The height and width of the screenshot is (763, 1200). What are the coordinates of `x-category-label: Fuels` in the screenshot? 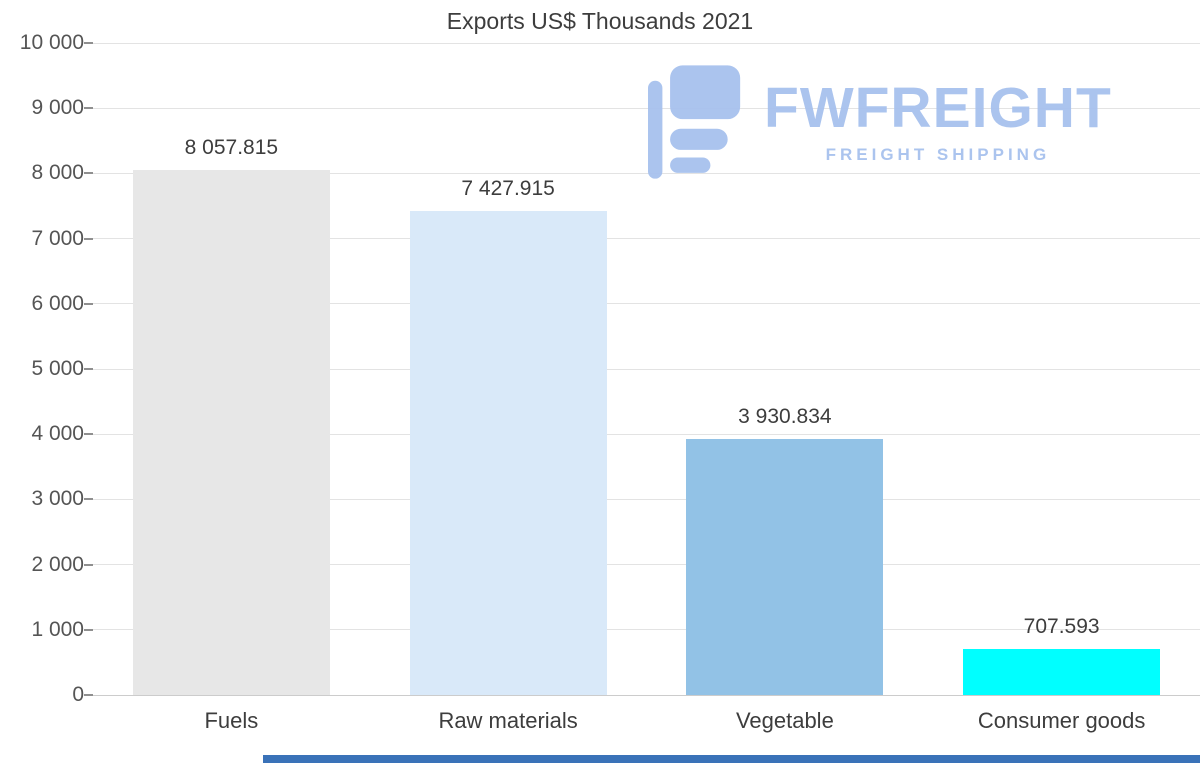 It's located at (231, 720).